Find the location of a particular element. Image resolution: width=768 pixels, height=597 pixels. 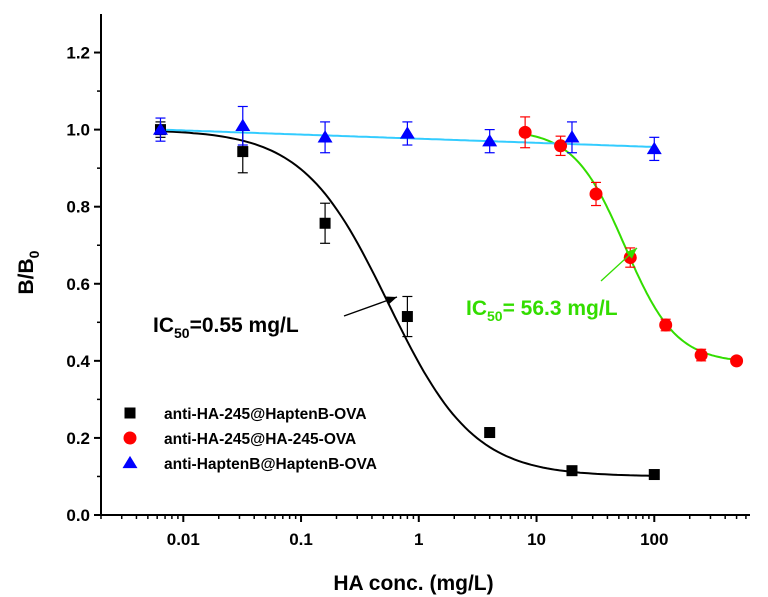

x-tick-label: 0.01 is located at coordinates (183, 539).